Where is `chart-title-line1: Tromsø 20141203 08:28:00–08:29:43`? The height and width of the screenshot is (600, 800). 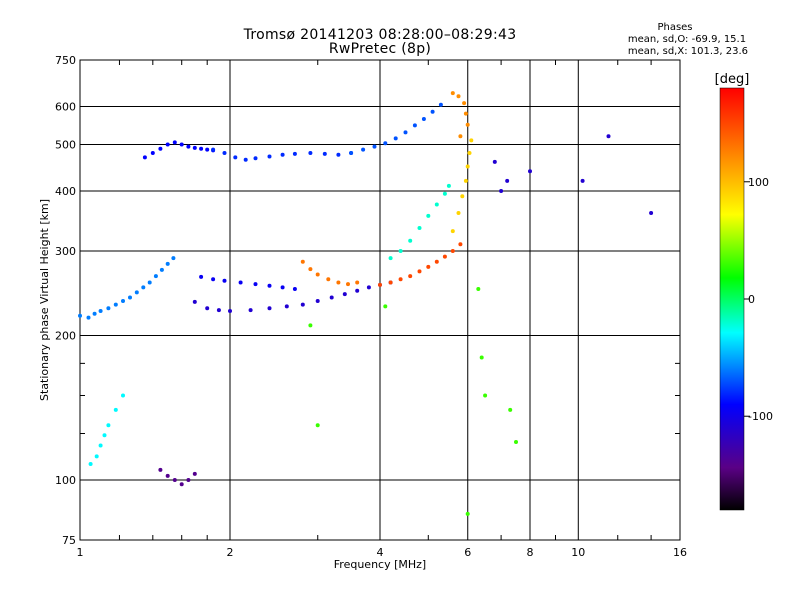
chart-title-line1: Tromsø 20141203 08:28:00–08:29:43 is located at coordinates (380, 35).